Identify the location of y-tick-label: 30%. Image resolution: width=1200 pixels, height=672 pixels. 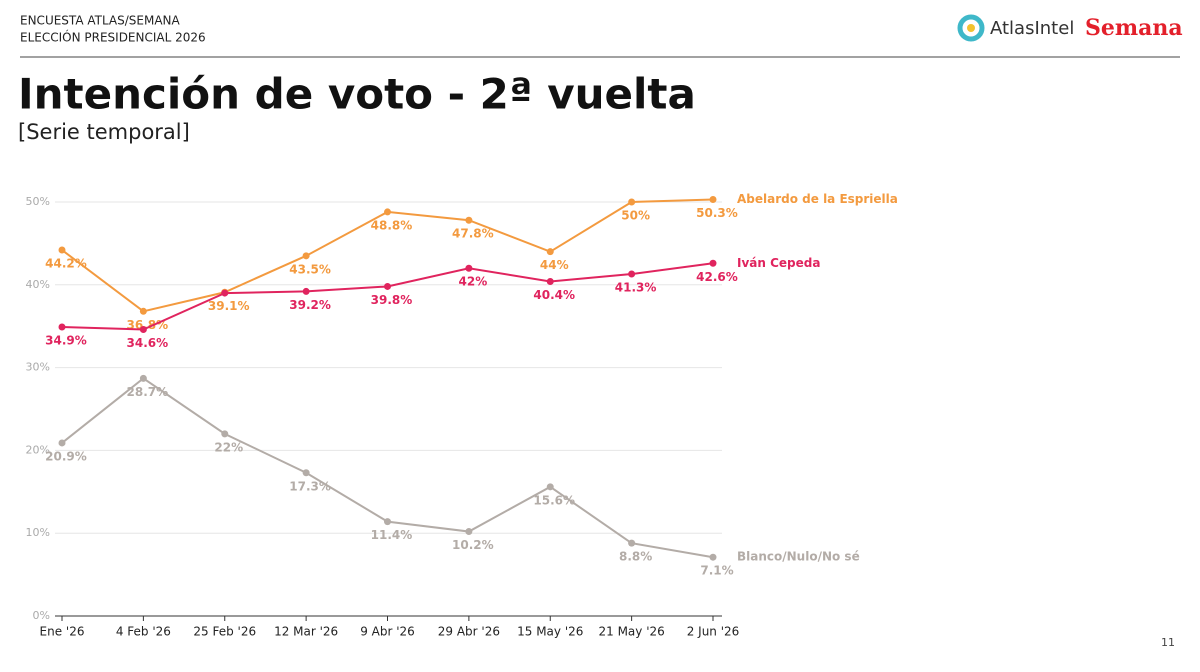
(38, 367).